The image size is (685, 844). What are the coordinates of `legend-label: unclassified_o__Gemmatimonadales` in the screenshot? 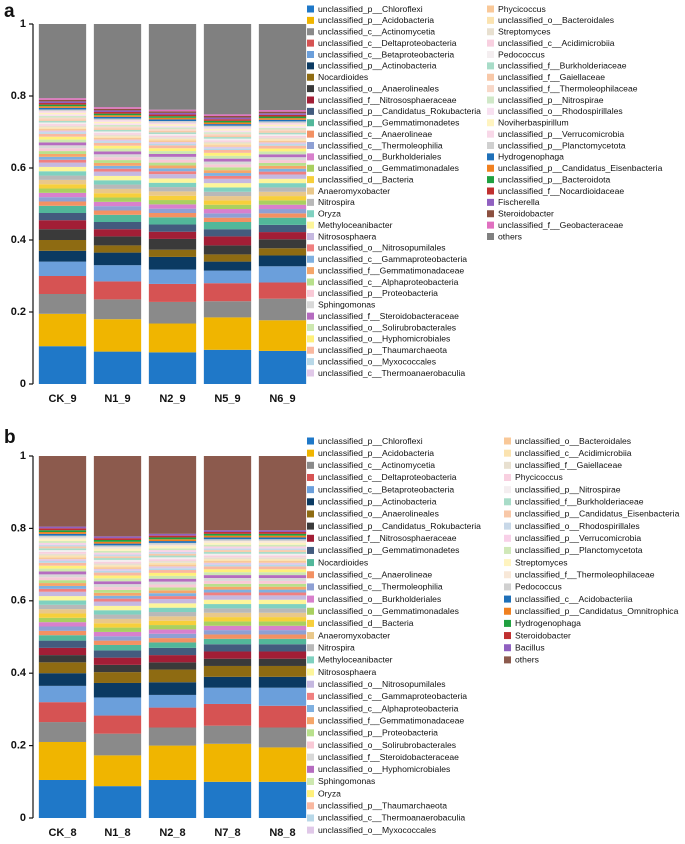 It's located at (388, 611).